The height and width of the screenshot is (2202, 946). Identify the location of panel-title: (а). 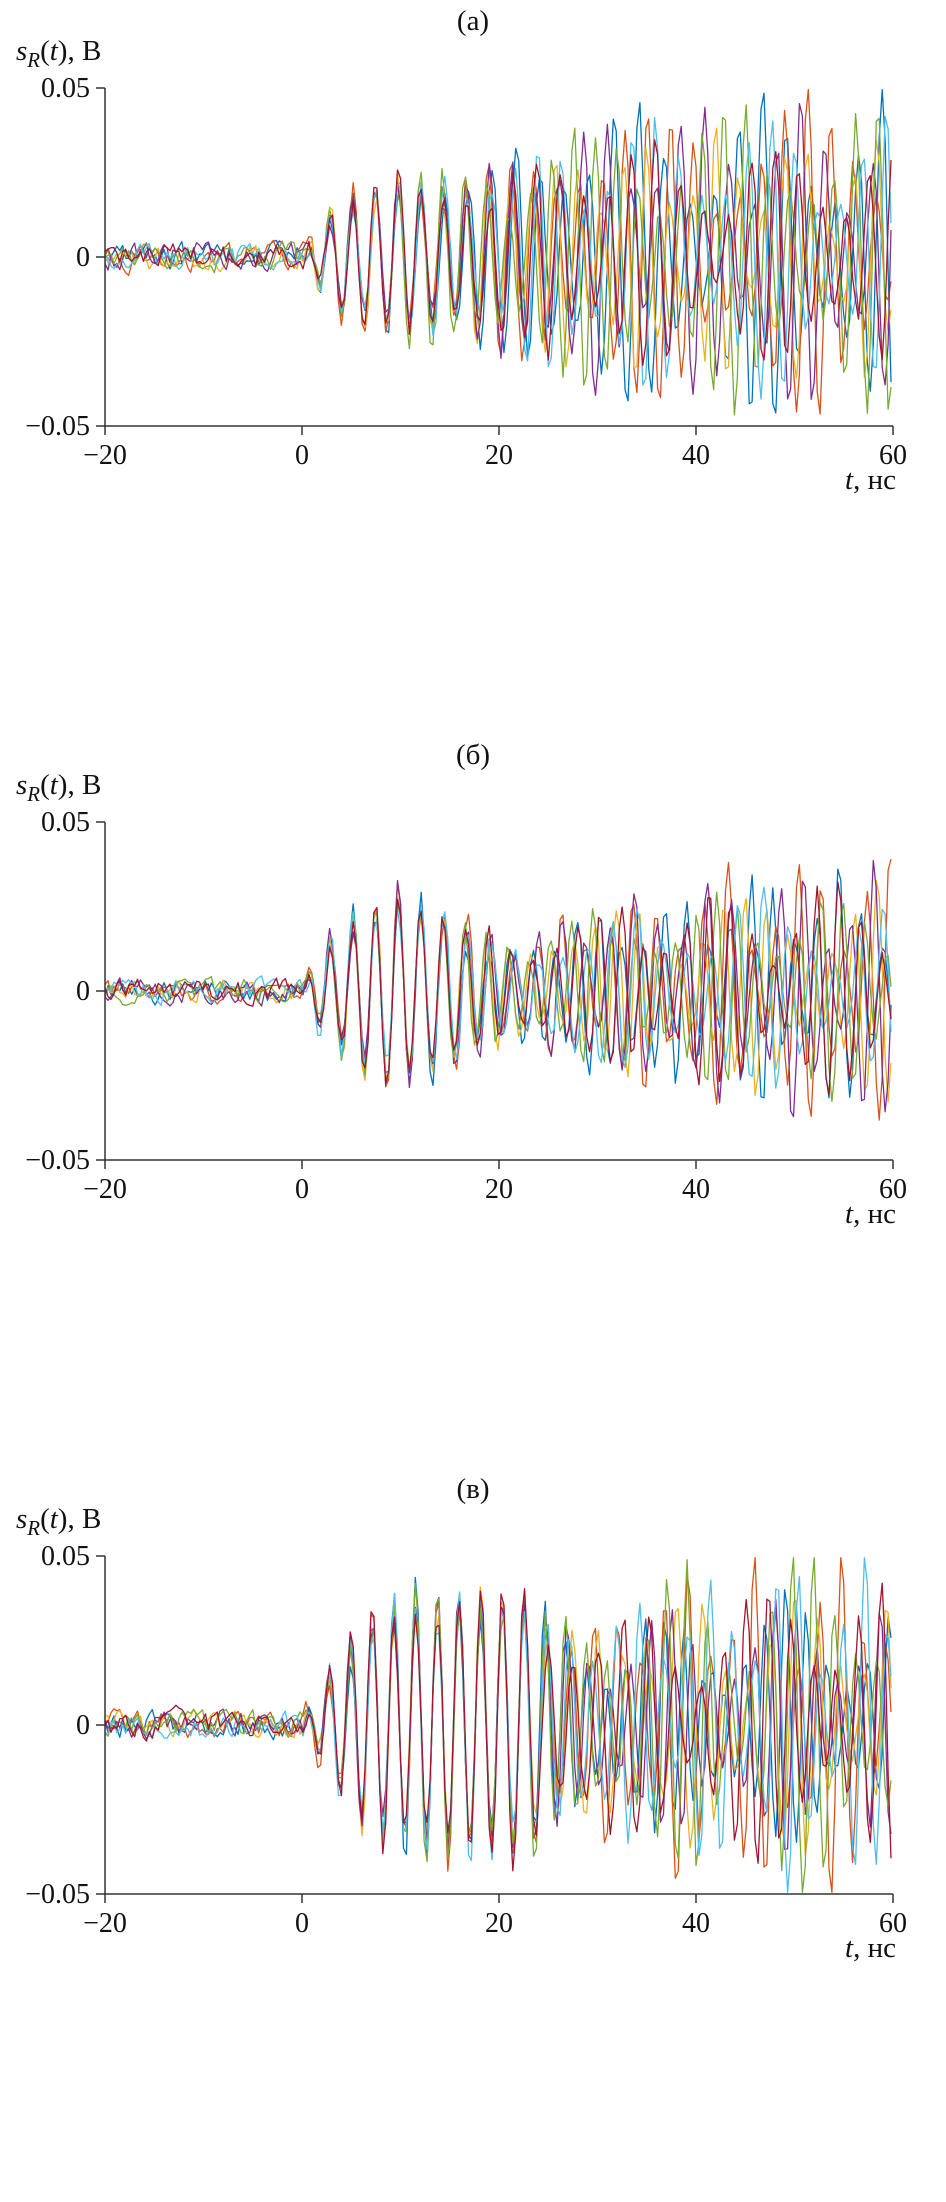
(473, 21).